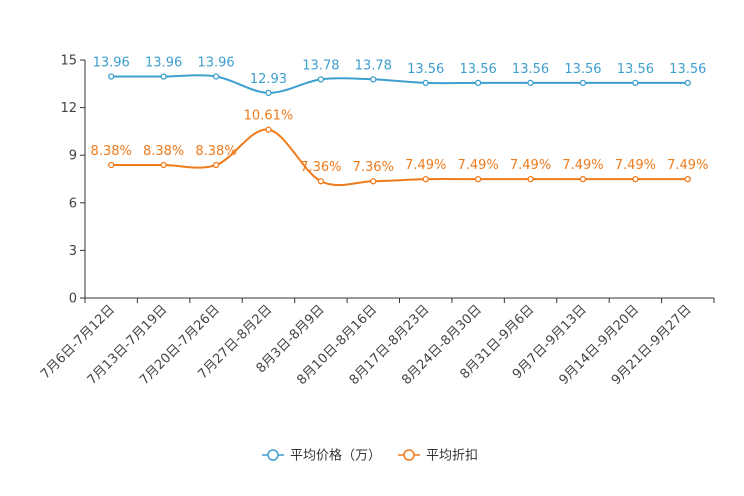  What do you see at coordinates (73, 299) in the screenshot?
I see `y-tick-label: 0` at bounding box center [73, 299].